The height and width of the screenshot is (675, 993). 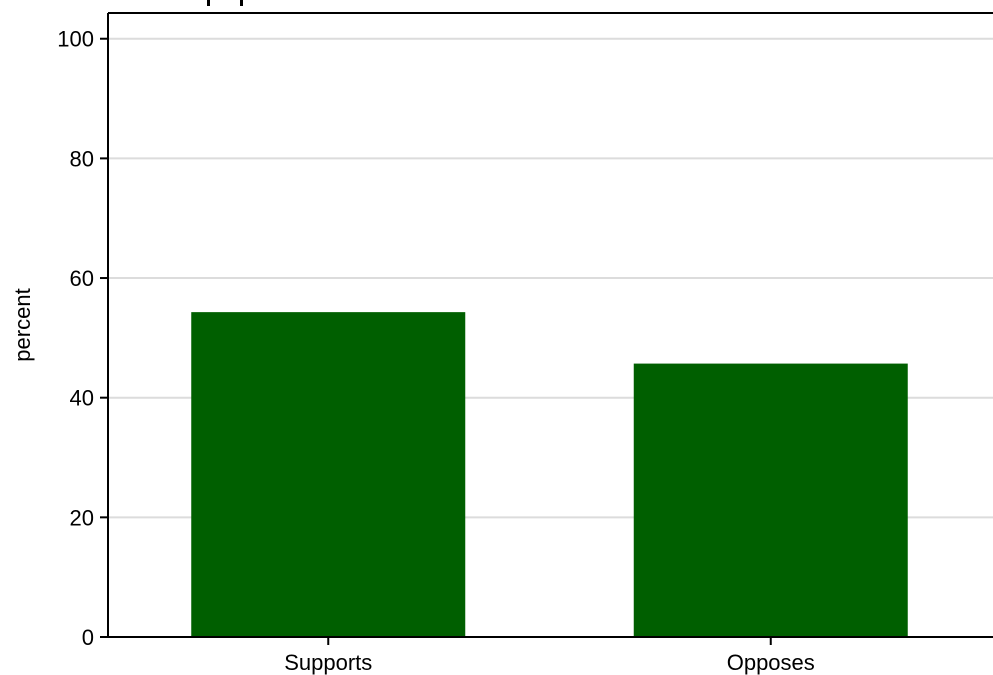 I want to click on y-tick-label-100: 100, so click(x=75, y=39).